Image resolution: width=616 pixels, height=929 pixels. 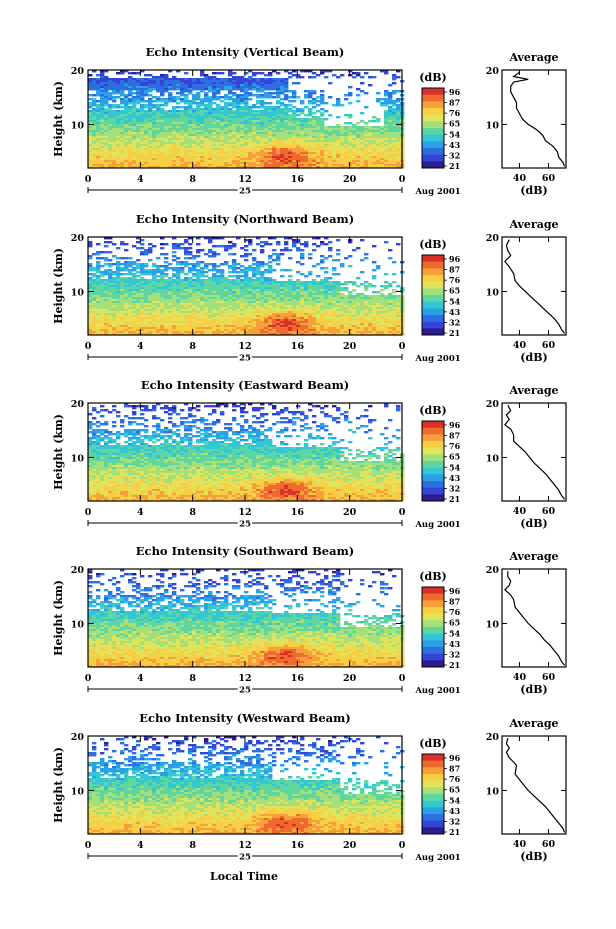 I want to click on panel-title: Echo Intensity (Eastward Beam), so click(x=245, y=385).